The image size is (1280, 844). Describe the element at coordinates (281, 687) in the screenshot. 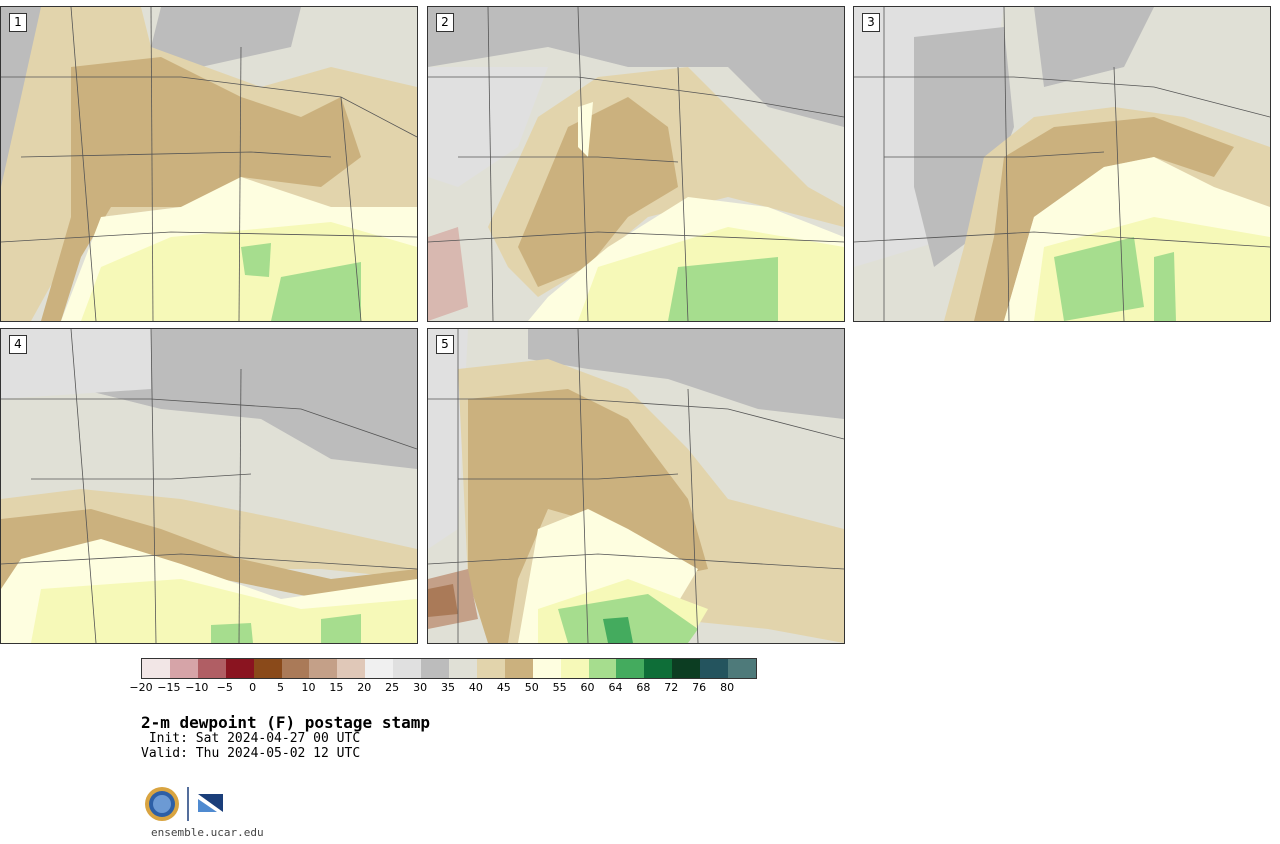

I see `colorbar-tick-label: 5` at that location.